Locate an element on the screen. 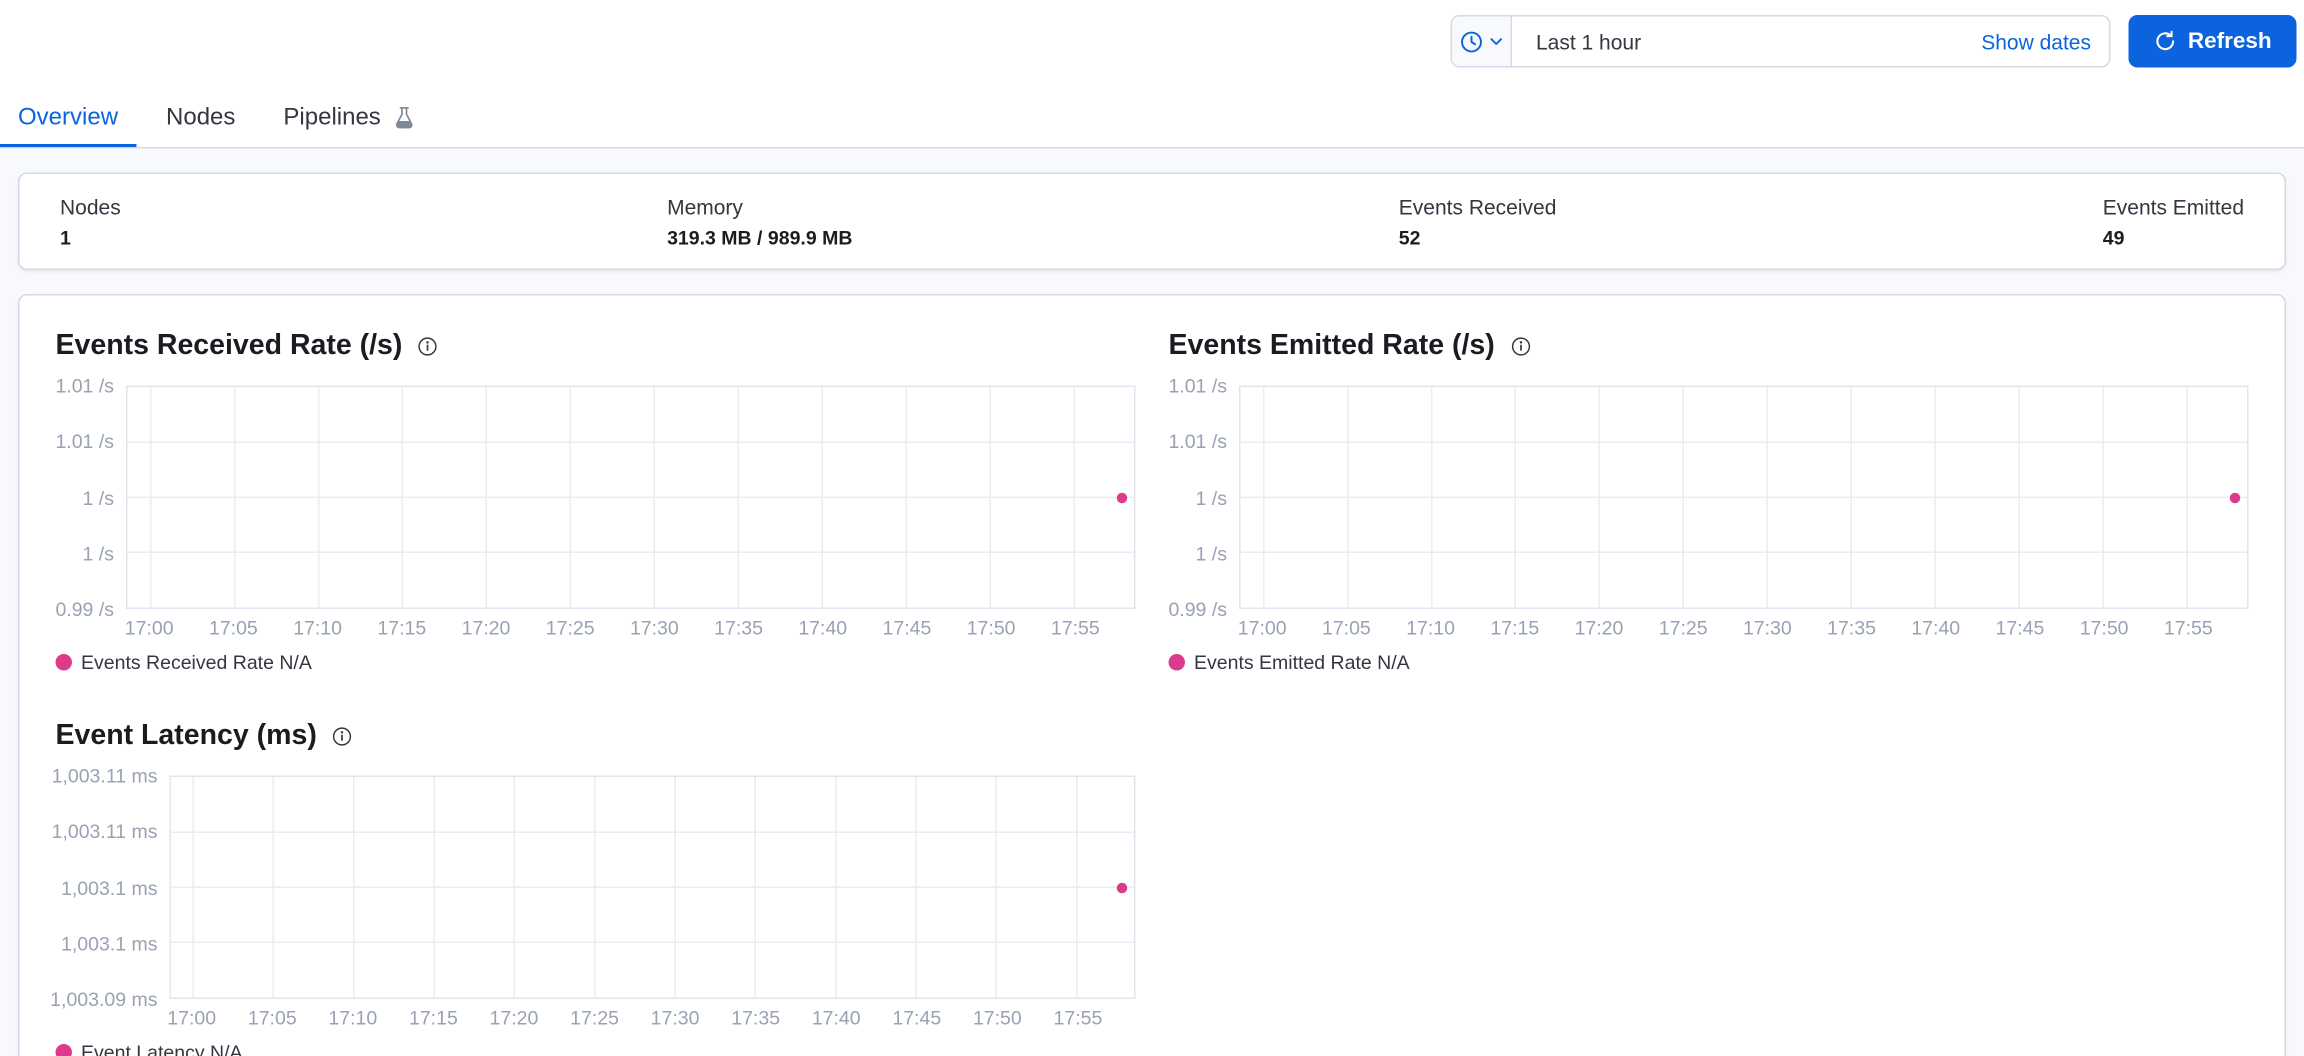 This screenshot has height=1056, width=2304. stat-memory-label: Memory is located at coordinates (705, 207).